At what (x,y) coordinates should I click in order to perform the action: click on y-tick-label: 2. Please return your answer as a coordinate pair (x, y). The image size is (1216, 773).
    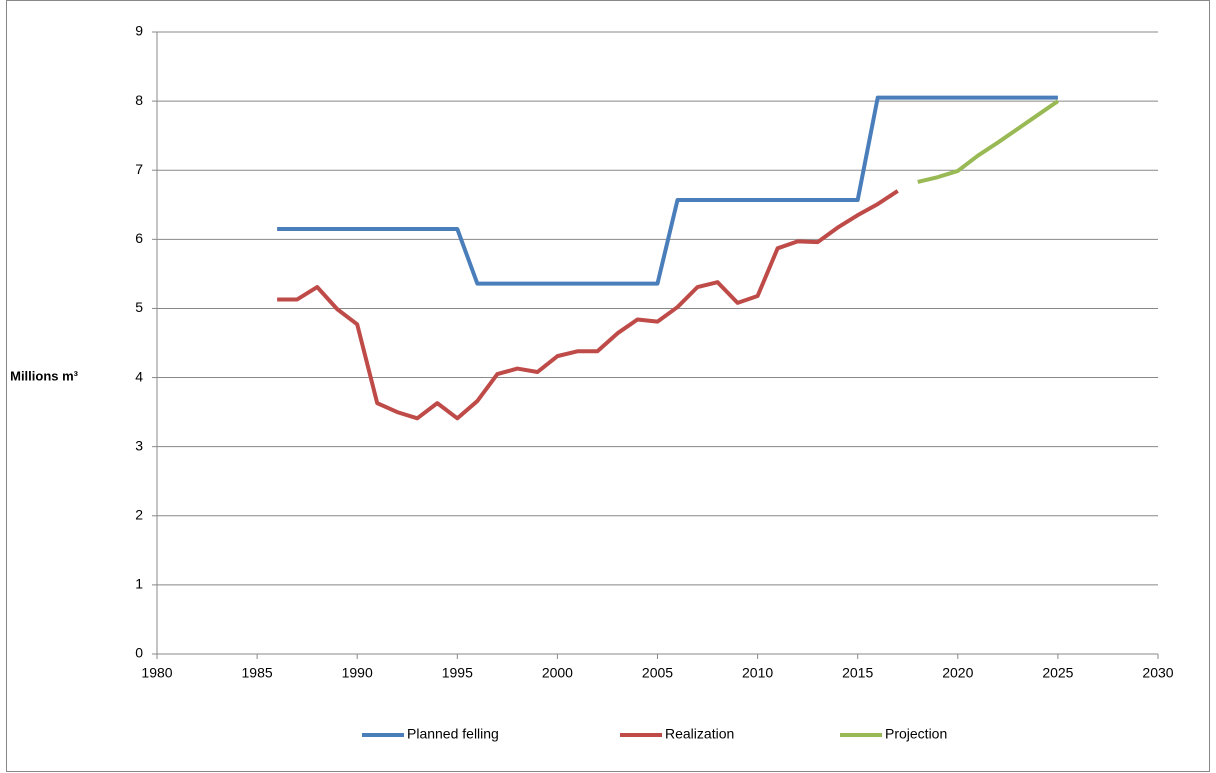
    Looking at the image, I should click on (139, 514).